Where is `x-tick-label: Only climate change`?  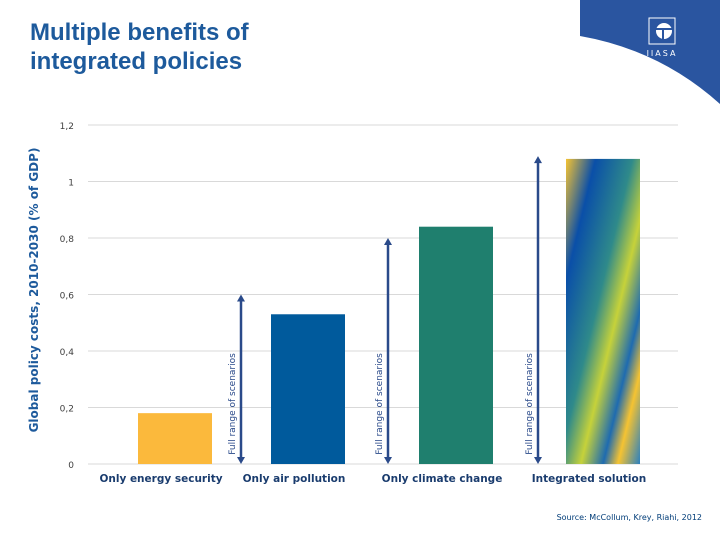 x-tick-label: Only climate change is located at coordinates (442, 479).